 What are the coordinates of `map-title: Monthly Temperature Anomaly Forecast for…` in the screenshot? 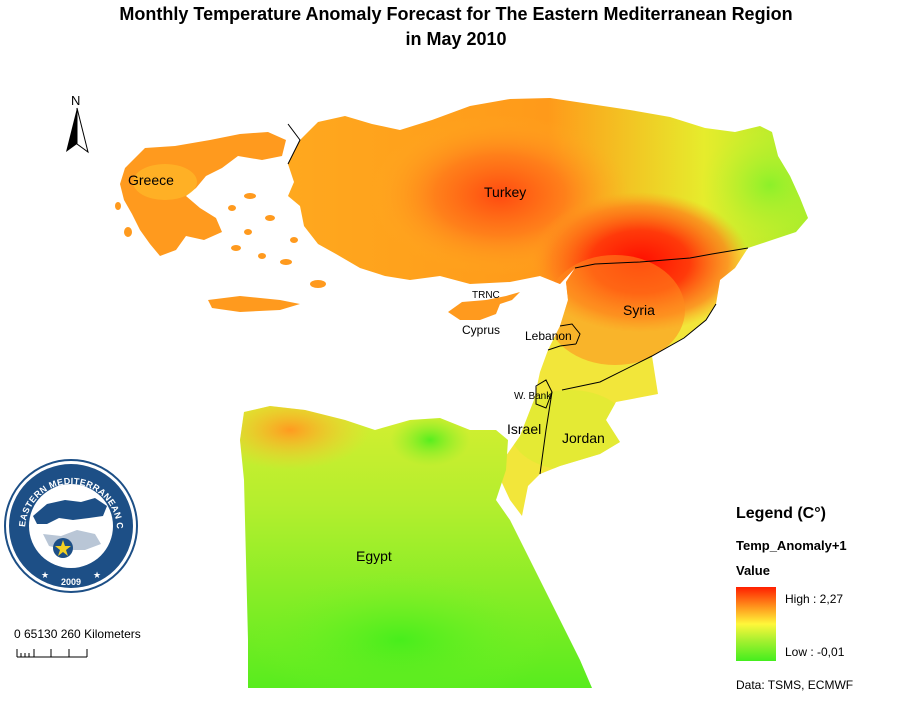 It's located at (456, 27).